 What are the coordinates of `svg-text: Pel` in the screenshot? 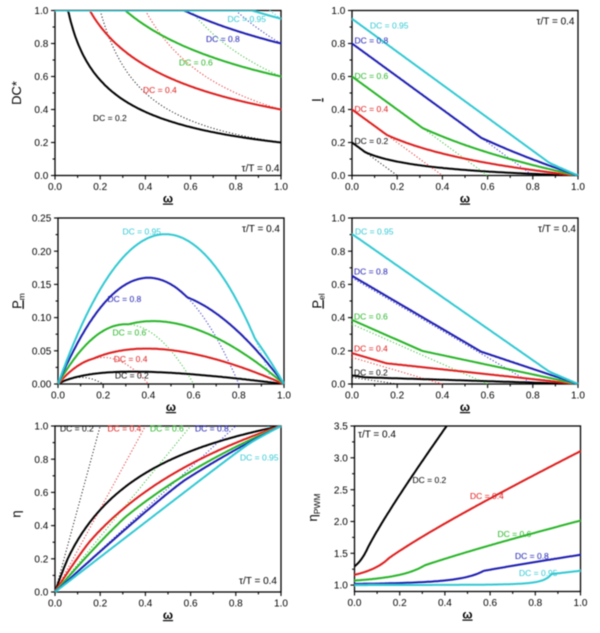 It's located at (318, 300).